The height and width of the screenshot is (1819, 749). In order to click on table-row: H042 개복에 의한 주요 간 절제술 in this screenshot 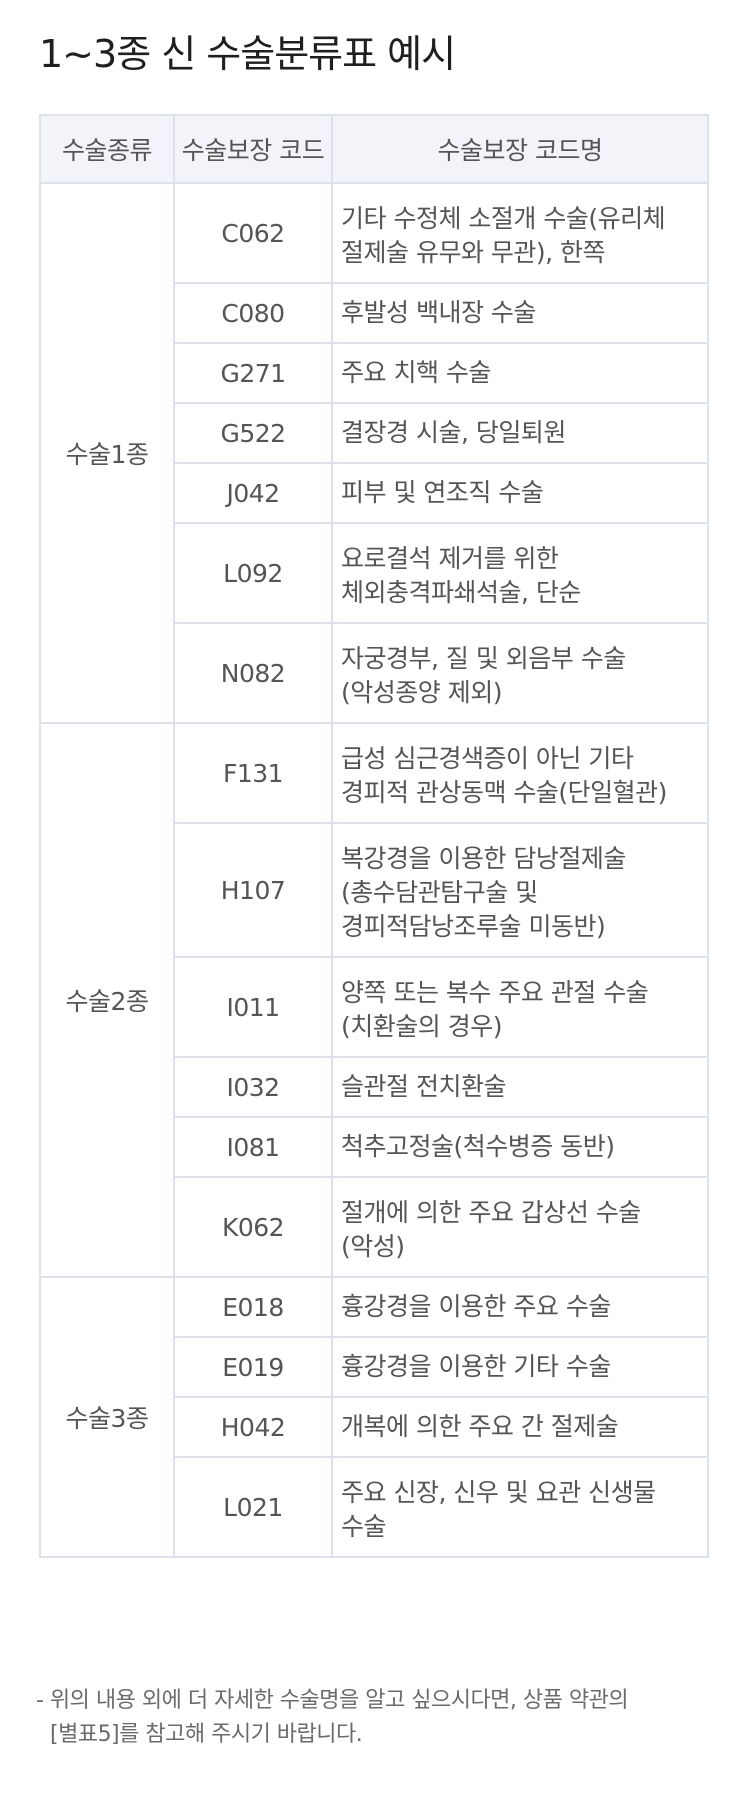, I will do `click(374, 1427)`.